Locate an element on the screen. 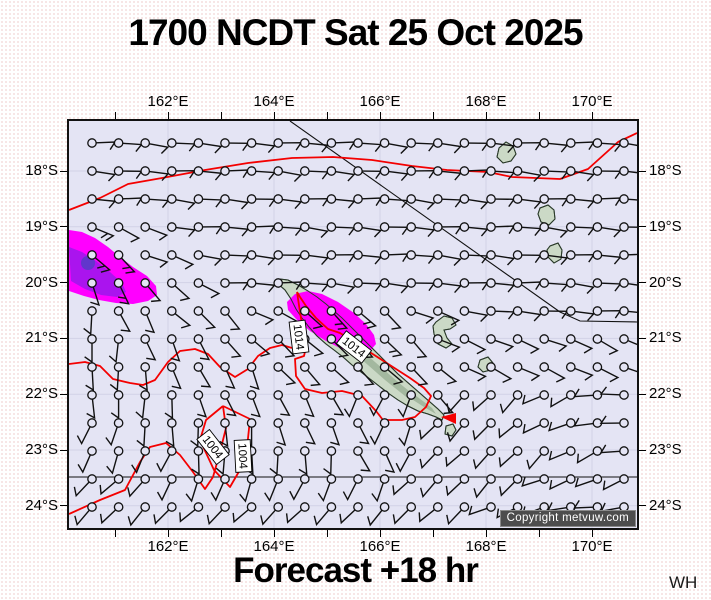 This screenshot has width=711, height=600. svg-text: 1004 is located at coordinates (241, 456).